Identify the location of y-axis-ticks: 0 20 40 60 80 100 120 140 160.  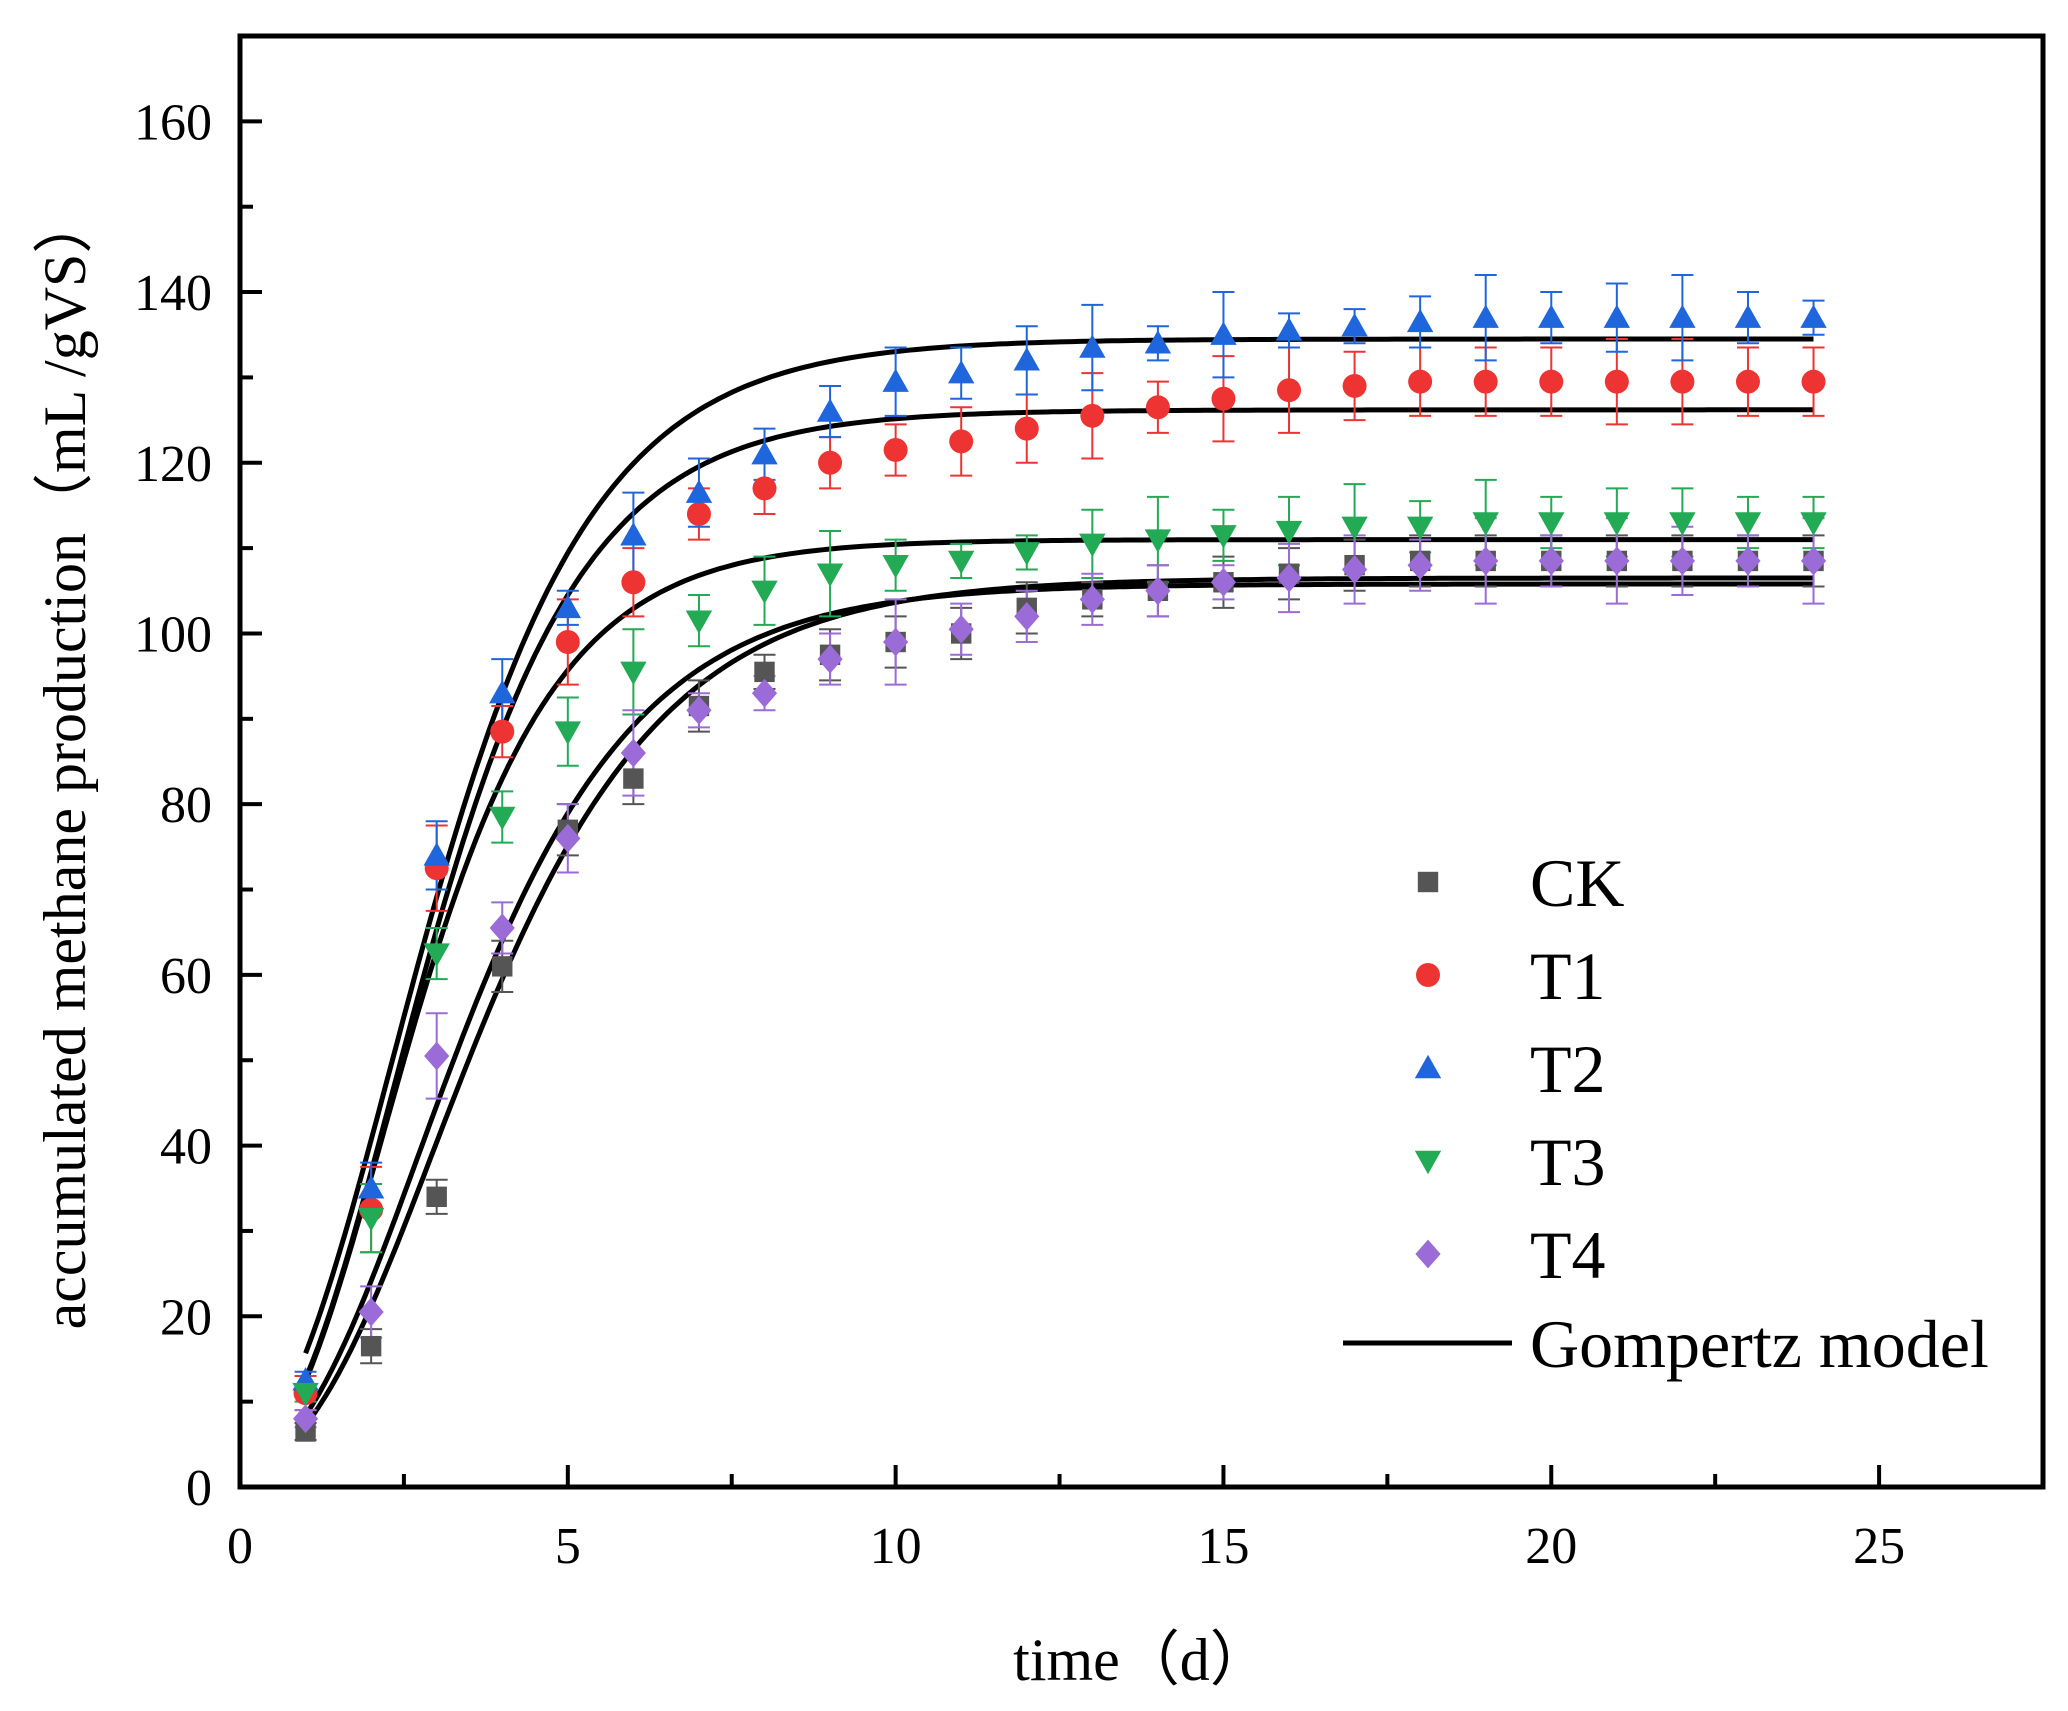
(198, 775).